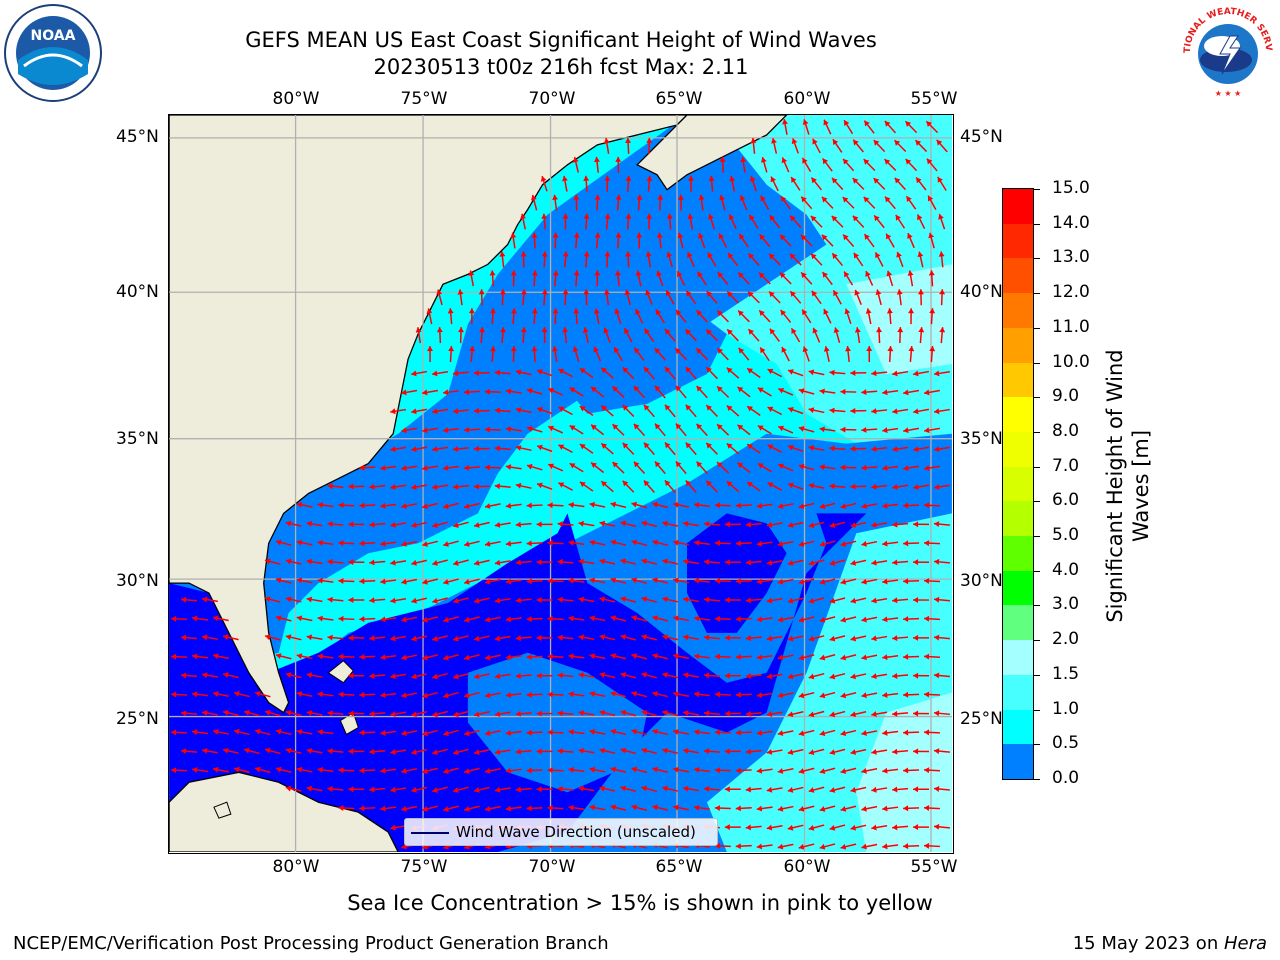 Image resolution: width=1280 pixels, height=960 pixels. Describe the element at coordinates (679, 867) in the screenshot. I see `lon-label-bottom: 65°W` at that location.